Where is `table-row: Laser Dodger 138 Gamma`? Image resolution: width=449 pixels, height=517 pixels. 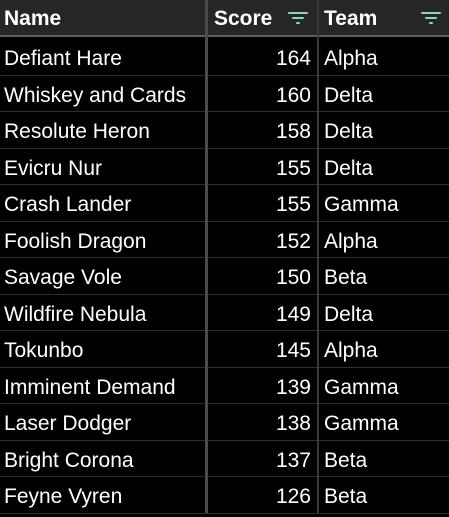
table-row: Laser Dodger 138 Gamma is located at coordinates (224, 422).